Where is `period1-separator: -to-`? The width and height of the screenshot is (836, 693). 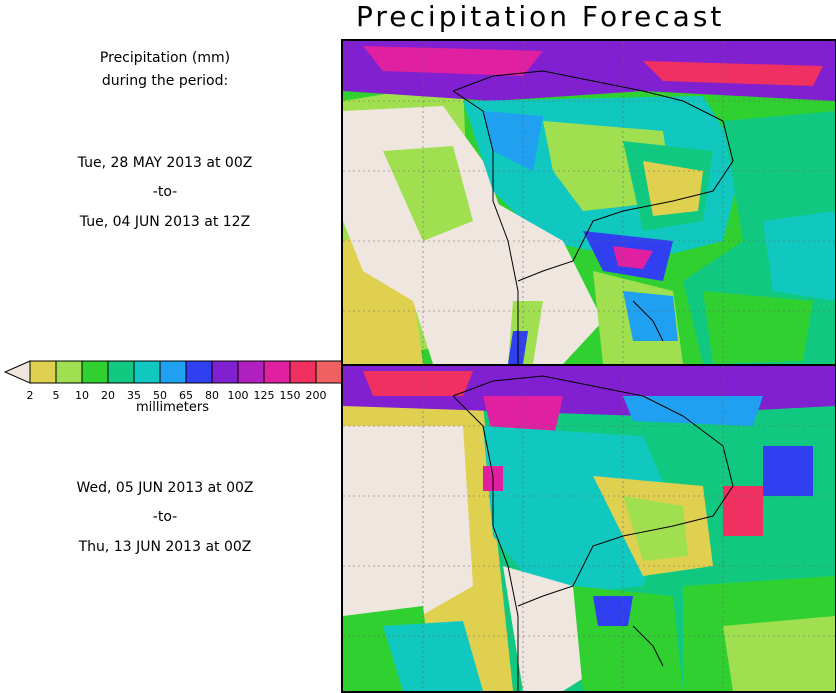
period1-separator: -to- is located at coordinates (165, 192).